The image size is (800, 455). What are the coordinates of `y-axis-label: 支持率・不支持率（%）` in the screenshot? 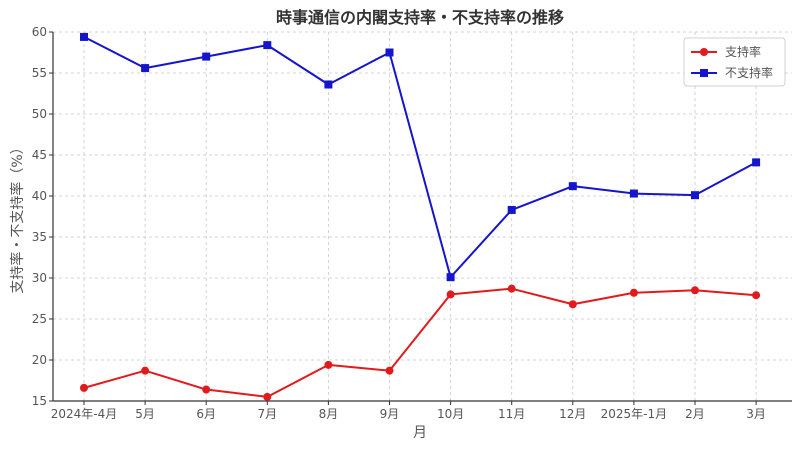 It's located at (17, 216).